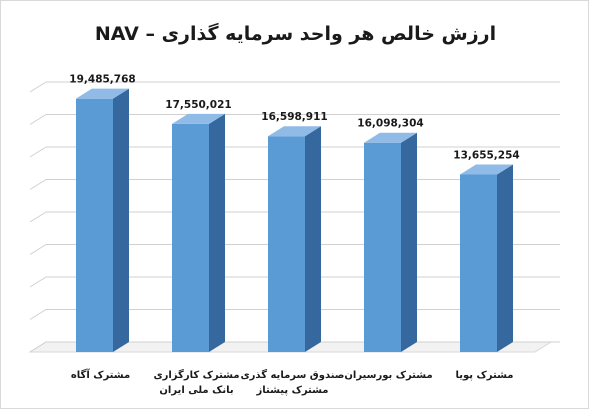  What do you see at coordinates (100, 375) in the screenshot?
I see `category-label-agah: مشترک آگاه` at bounding box center [100, 375].